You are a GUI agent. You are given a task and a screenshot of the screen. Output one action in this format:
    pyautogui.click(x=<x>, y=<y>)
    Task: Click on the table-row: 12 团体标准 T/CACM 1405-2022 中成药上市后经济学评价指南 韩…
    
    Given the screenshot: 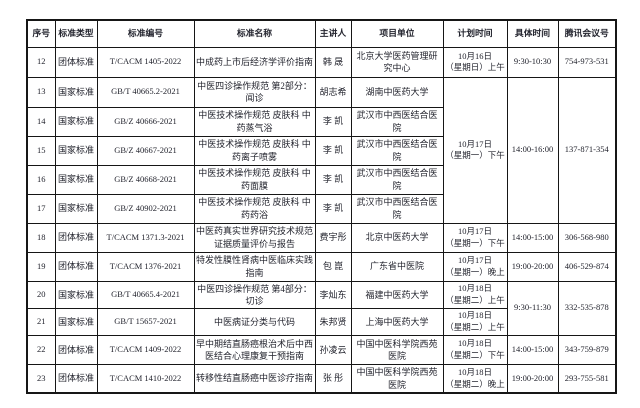 What is the action you would take?
    pyautogui.click(x=321, y=62)
    